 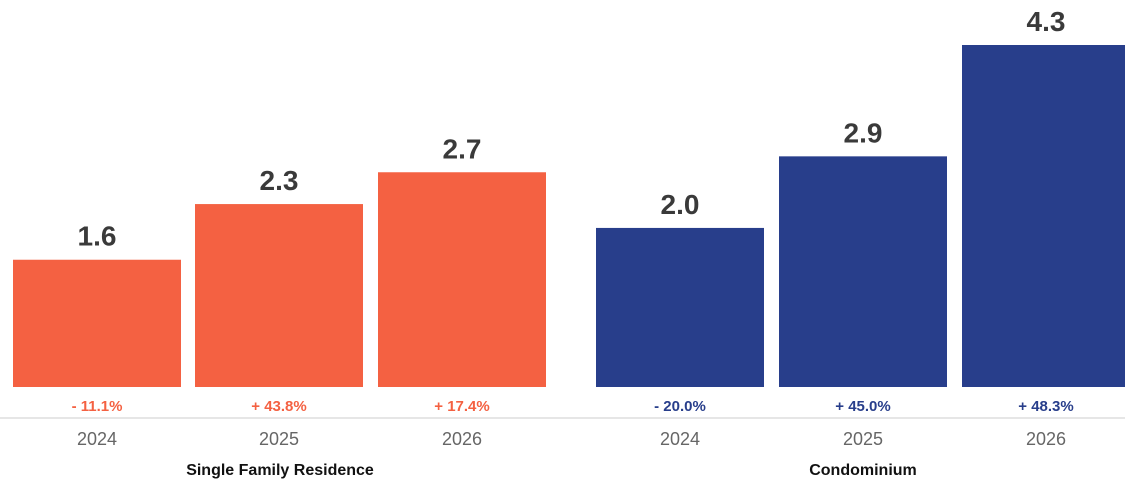 What do you see at coordinates (278, 406) in the screenshot?
I see `change-label: + 43.8%` at bounding box center [278, 406].